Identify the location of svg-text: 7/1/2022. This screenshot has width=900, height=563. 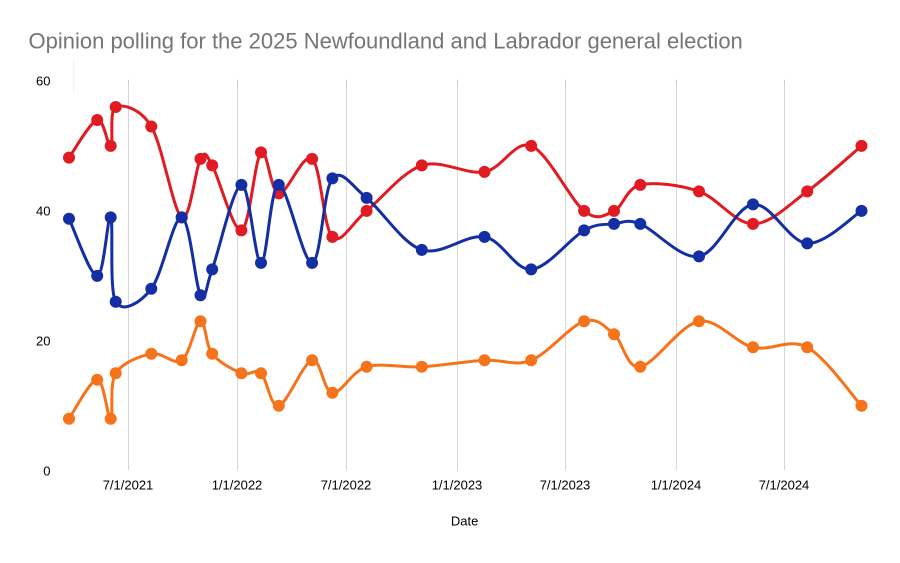
(346, 485).